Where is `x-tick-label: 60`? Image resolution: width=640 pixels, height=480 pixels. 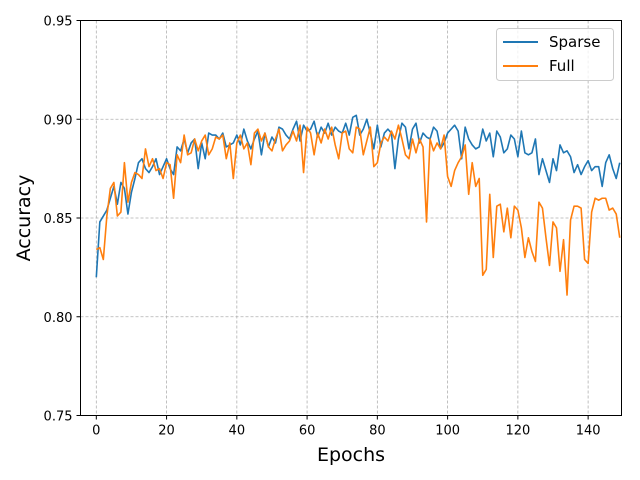 x-tick-label: 60 is located at coordinates (307, 431).